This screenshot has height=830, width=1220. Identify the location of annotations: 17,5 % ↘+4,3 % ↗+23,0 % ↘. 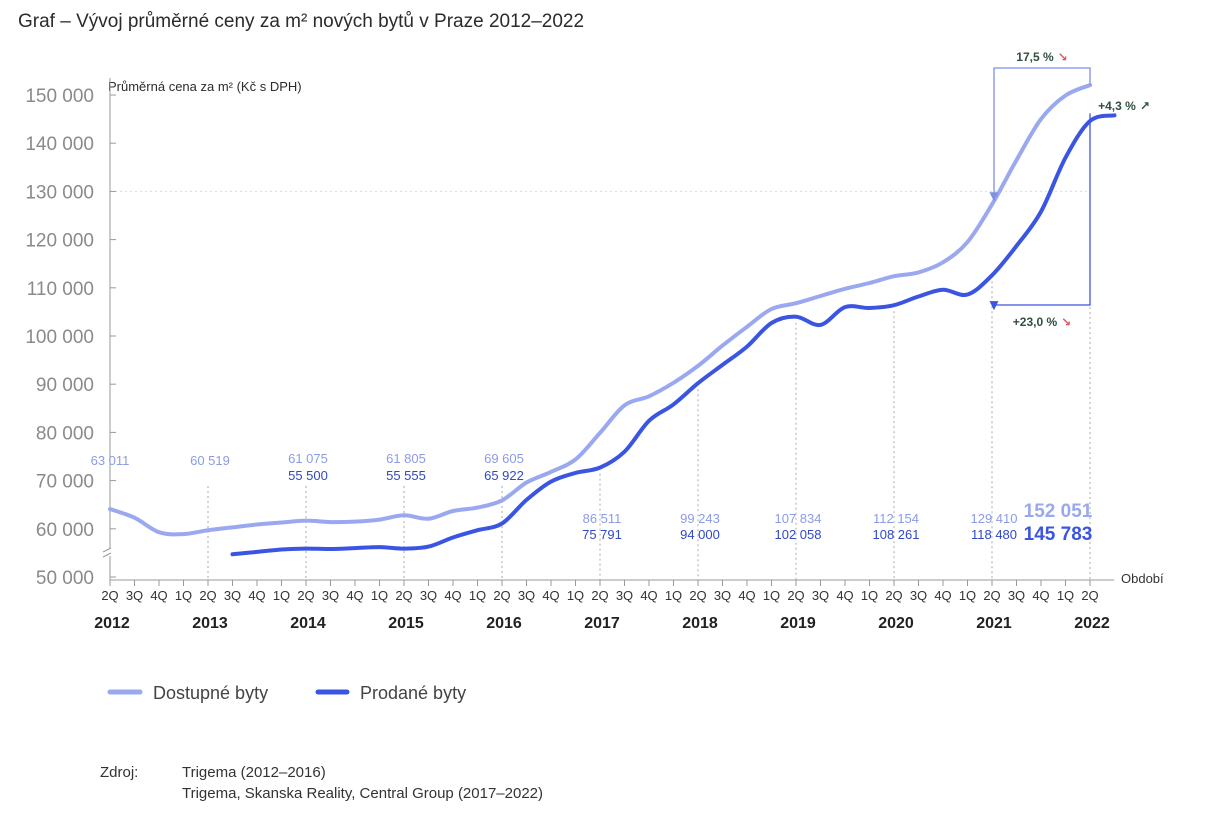
(1069, 189).